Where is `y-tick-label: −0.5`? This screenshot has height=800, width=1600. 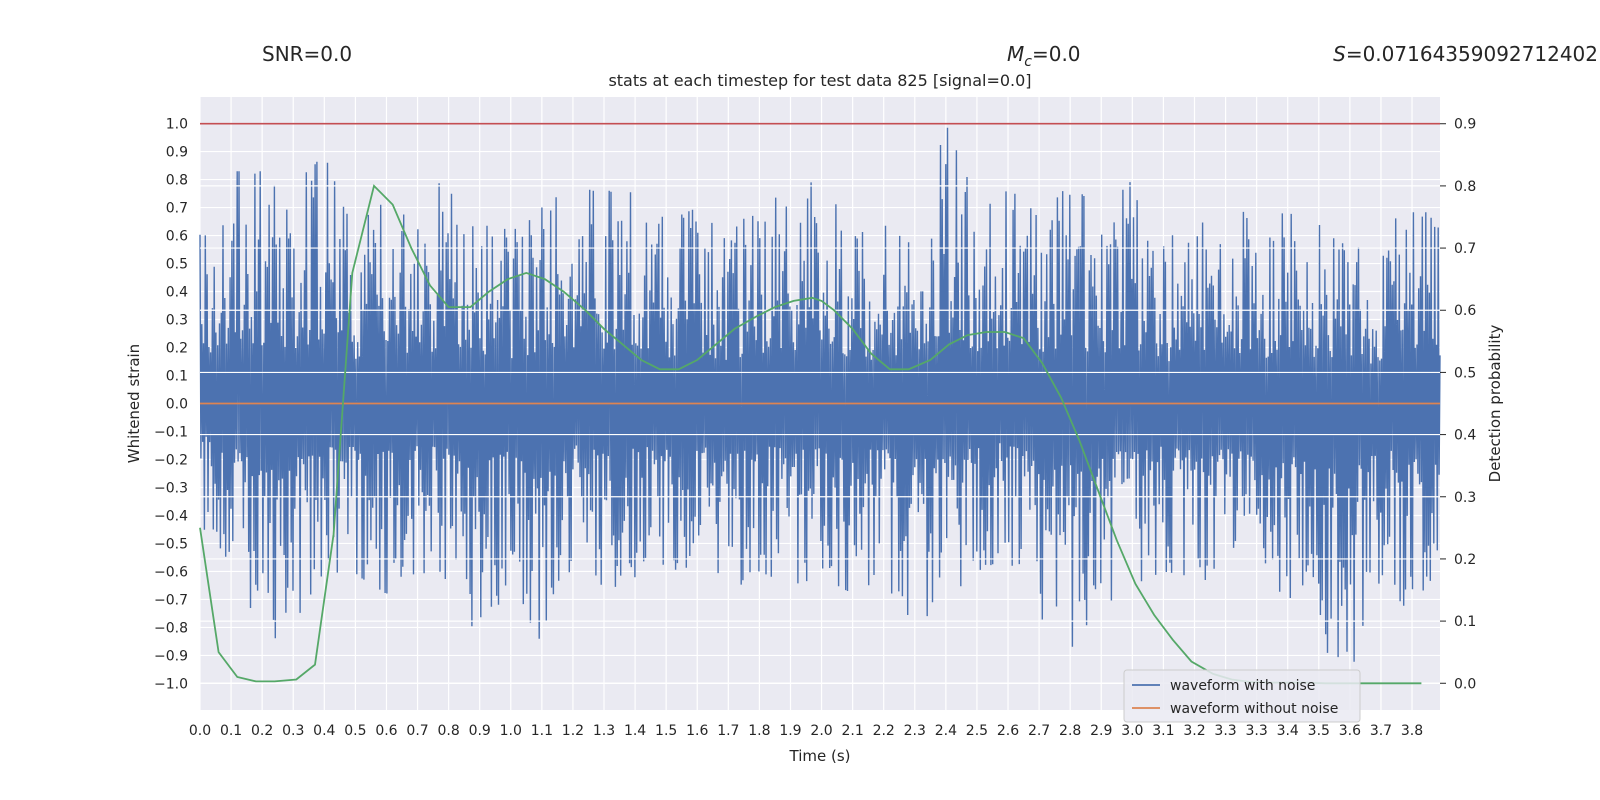 y-tick-label: −0.5 is located at coordinates (171, 544).